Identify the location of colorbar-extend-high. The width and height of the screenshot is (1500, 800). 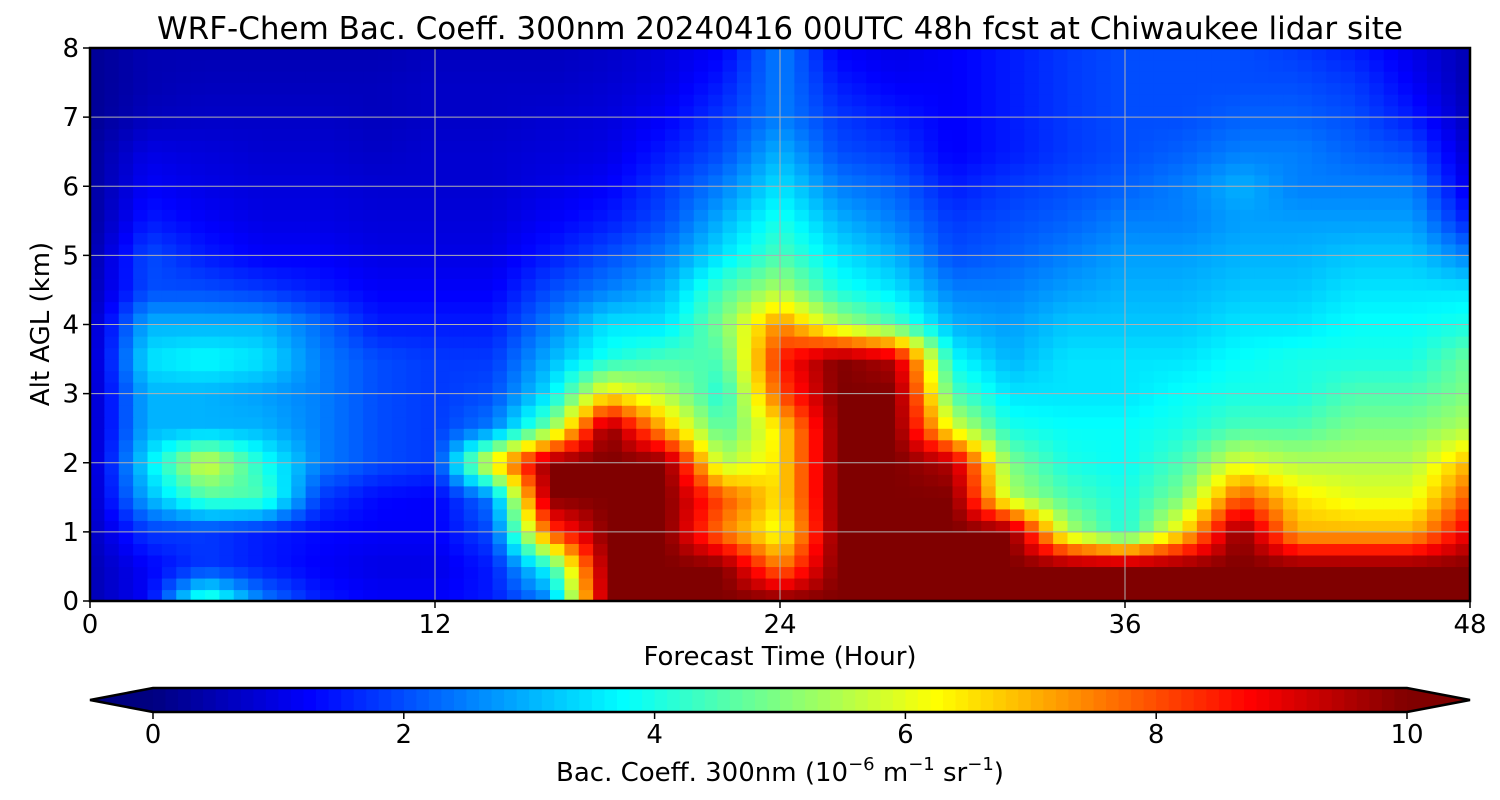
(1438, 700).